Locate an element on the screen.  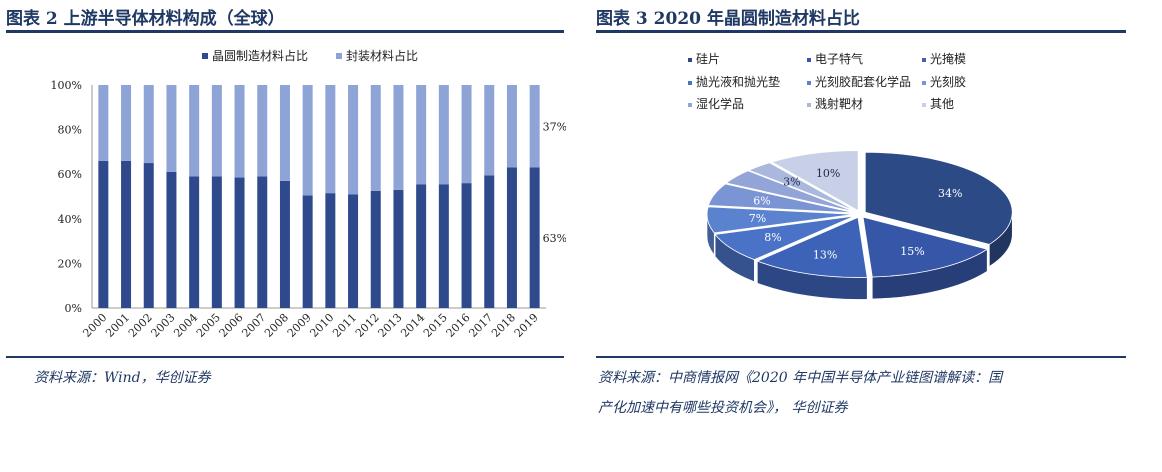
x-tick-label: 2015 is located at coordinates (435, 325).